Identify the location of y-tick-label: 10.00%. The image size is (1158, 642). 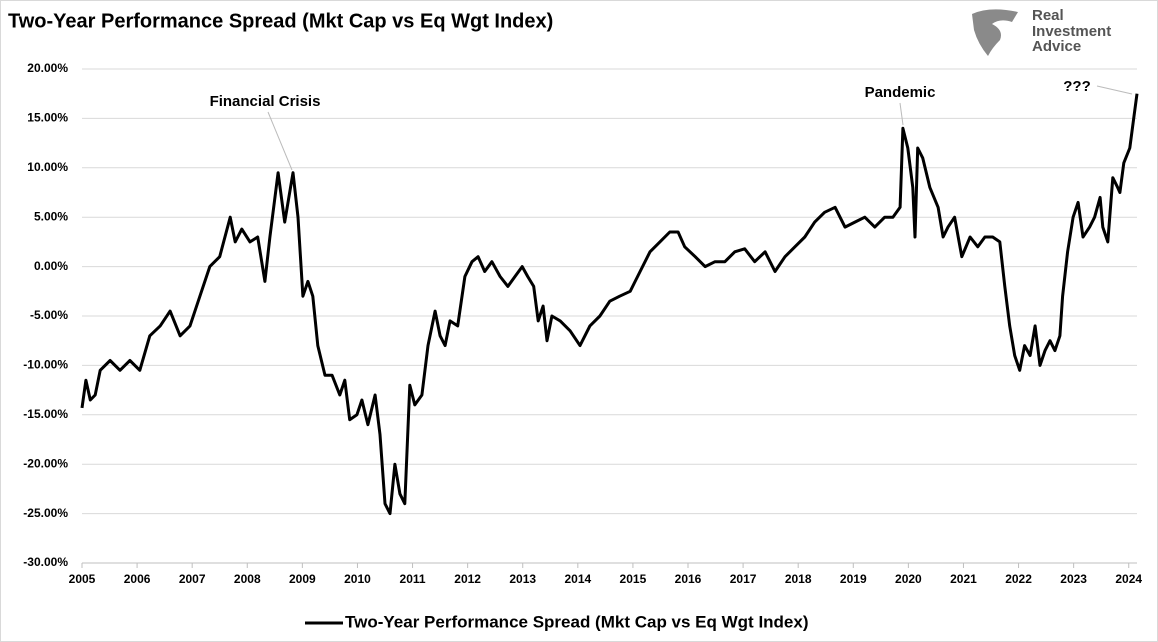
(47, 167).